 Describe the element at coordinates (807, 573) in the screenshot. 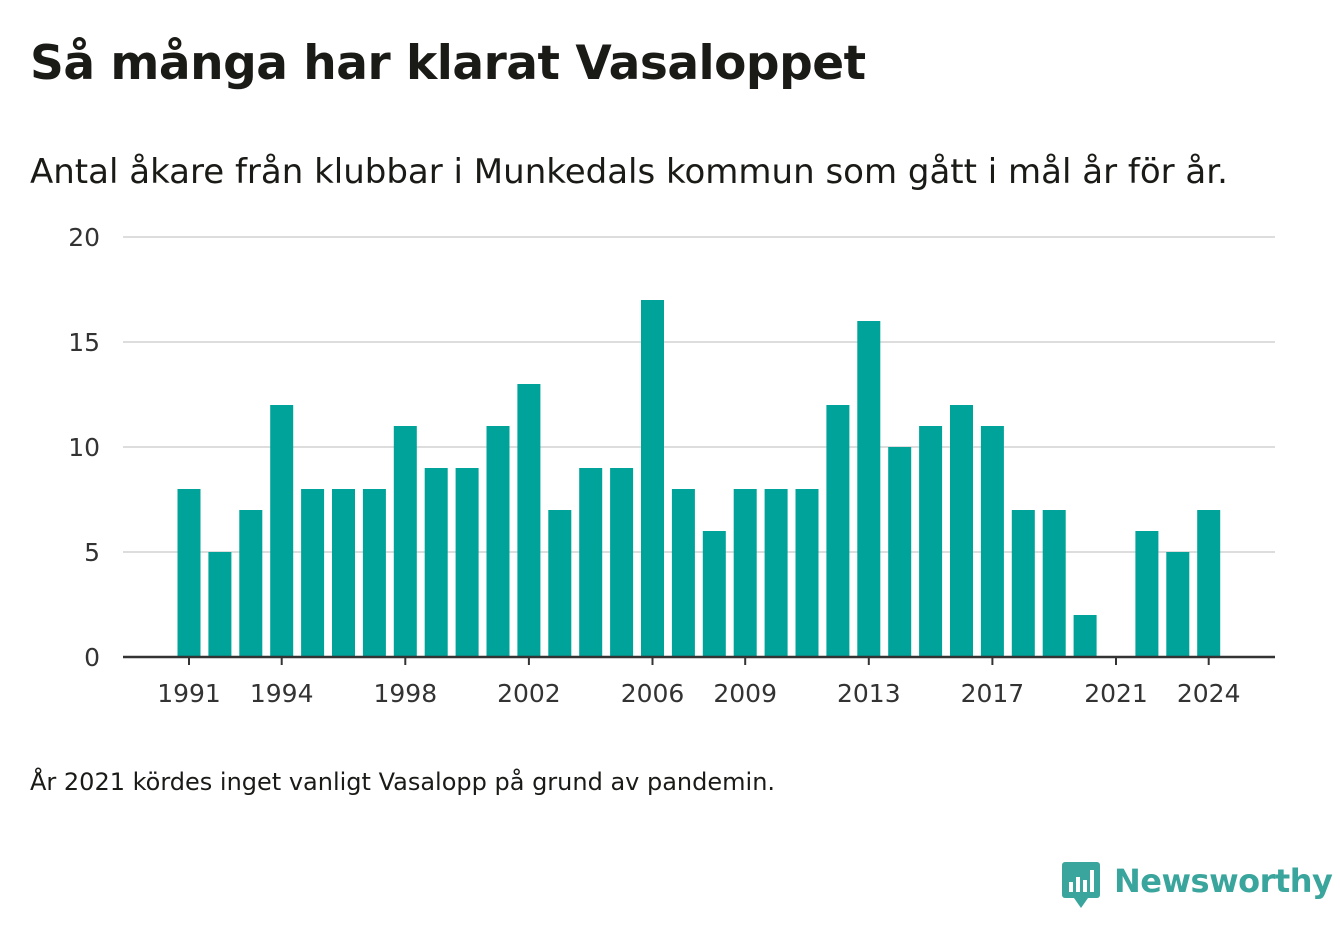

I see `bar-2011` at that location.